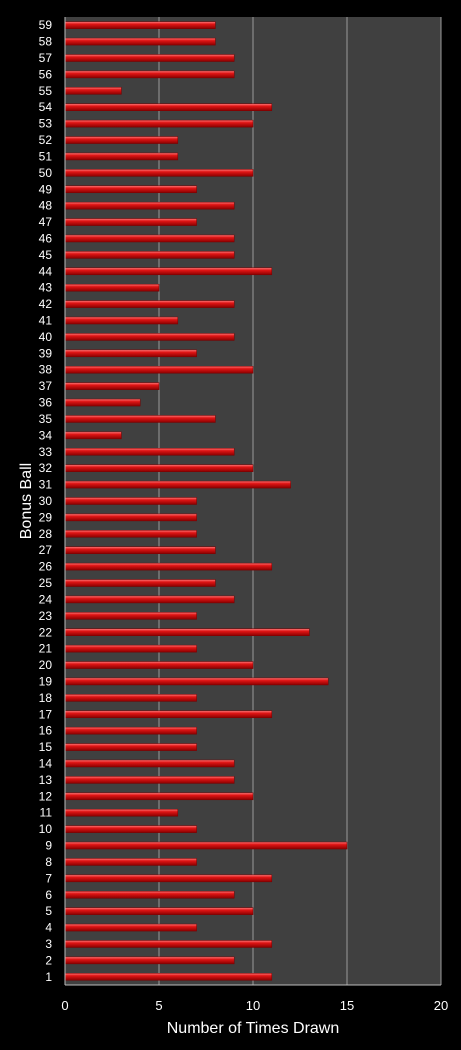  What do you see at coordinates (46, 58) in the screenshot?
I see `y-tick-label-57: 57` at bounding box center [46, 58].